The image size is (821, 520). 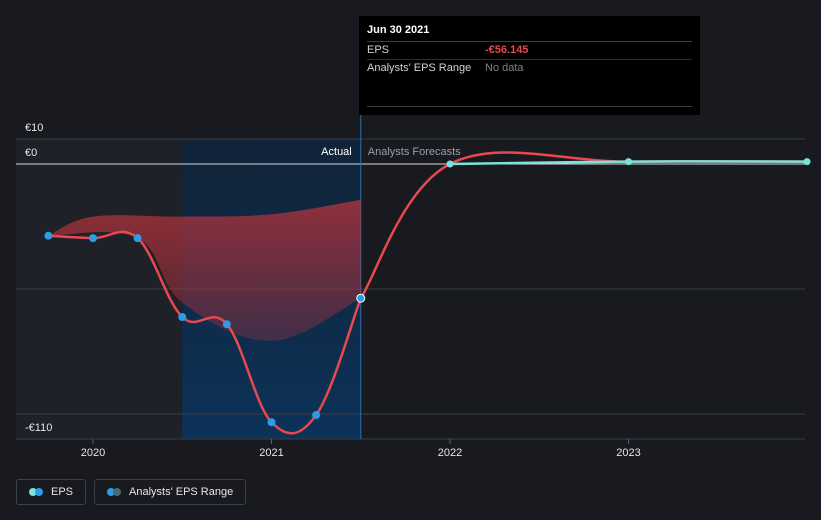 What do you see at coordinates (419, 68) in the screenshot?
I see `tooltip-range-key: Analysts' EPS Range` at bounding box center [419, 68].